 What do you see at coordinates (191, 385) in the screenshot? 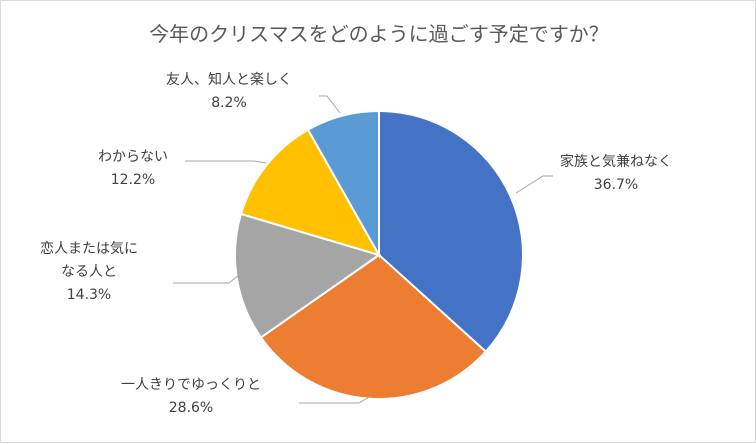
I see `slice-category-label: 一人きりでゆっくりと` at bounding box center [191, 385].